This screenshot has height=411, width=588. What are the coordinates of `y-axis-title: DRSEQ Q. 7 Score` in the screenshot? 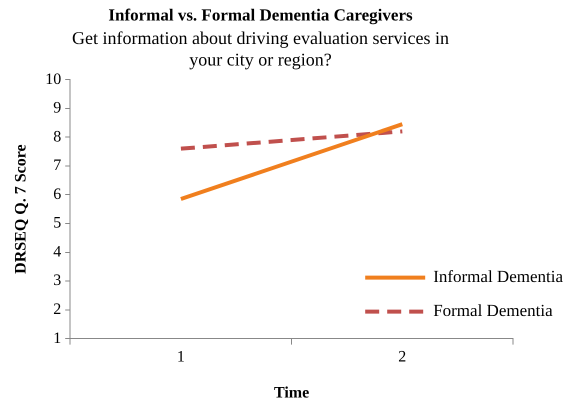 It's located at (21, 209).